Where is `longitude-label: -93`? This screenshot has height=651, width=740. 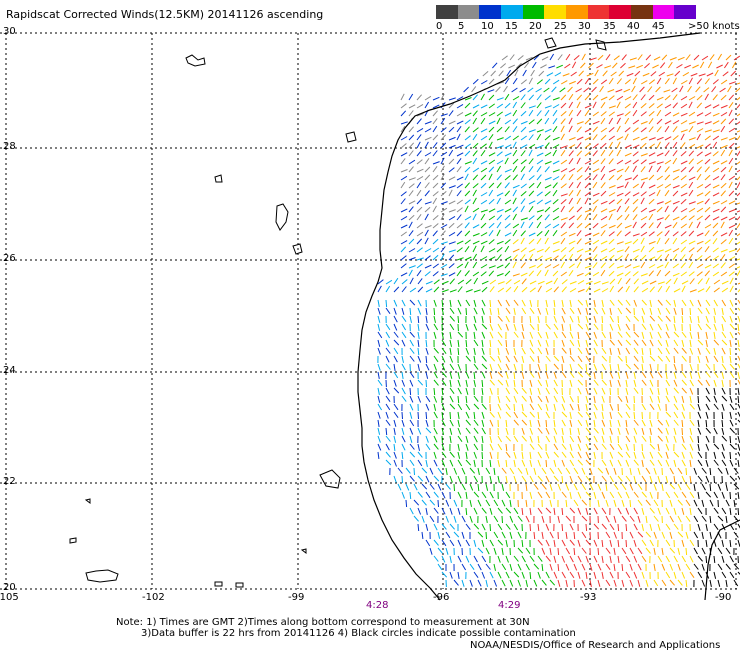 longitude-label: -93 is located at coordinates (588, 597).